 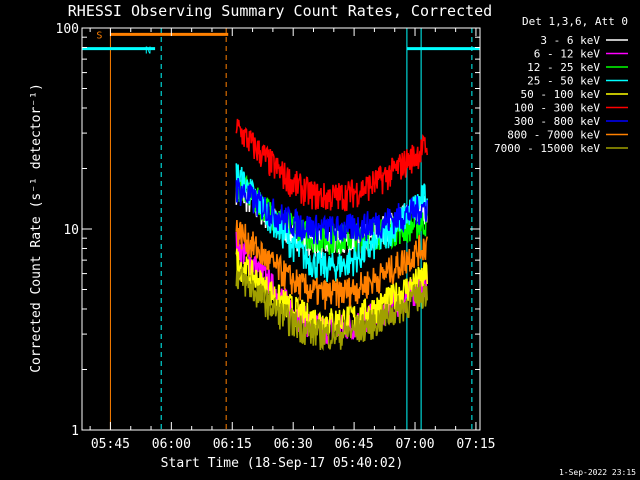 What do you see at coordinates (354, 444) in the screenshot?
I see `x-tick-label: 06:45` at bounding box center [354, 444].